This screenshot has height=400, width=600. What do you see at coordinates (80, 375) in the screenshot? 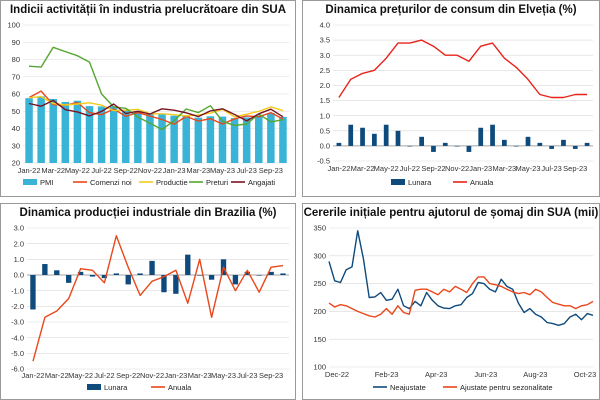
I see `x-tick-label: May-22` at bounding box center [80, 375].